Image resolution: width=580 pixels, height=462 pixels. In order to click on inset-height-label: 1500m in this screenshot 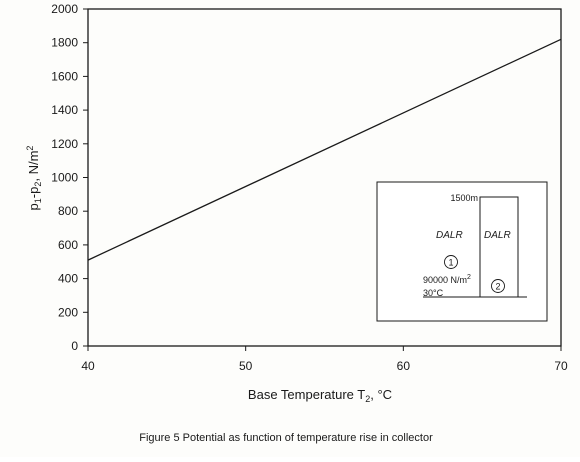, I will do `click(464, 198)`.